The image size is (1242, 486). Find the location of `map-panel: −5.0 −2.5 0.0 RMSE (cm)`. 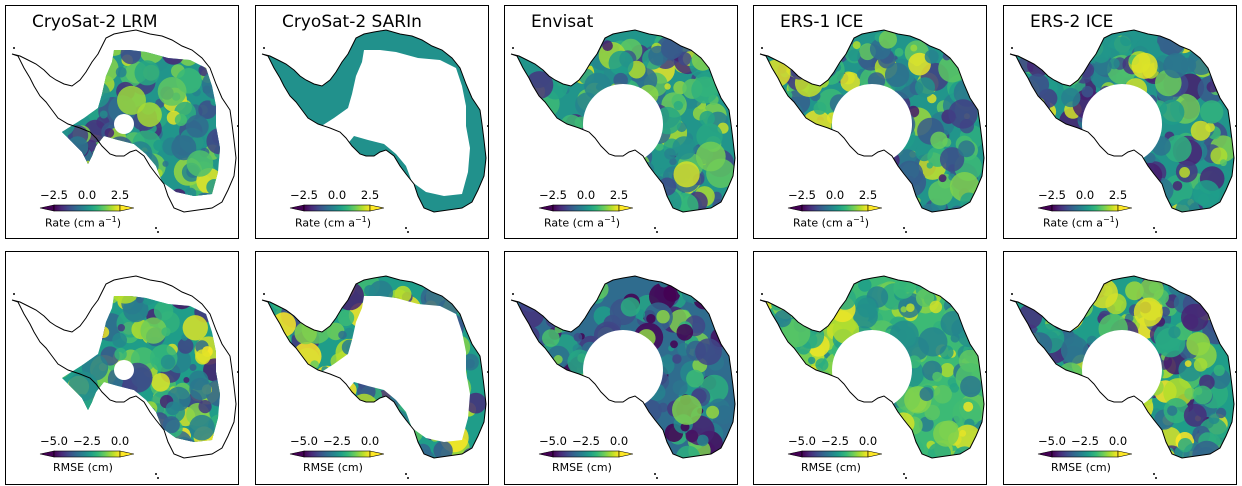

map-panel: −5.0 −2.5 0.0 RMSE (cm) is located at coordinates (1120, 368).